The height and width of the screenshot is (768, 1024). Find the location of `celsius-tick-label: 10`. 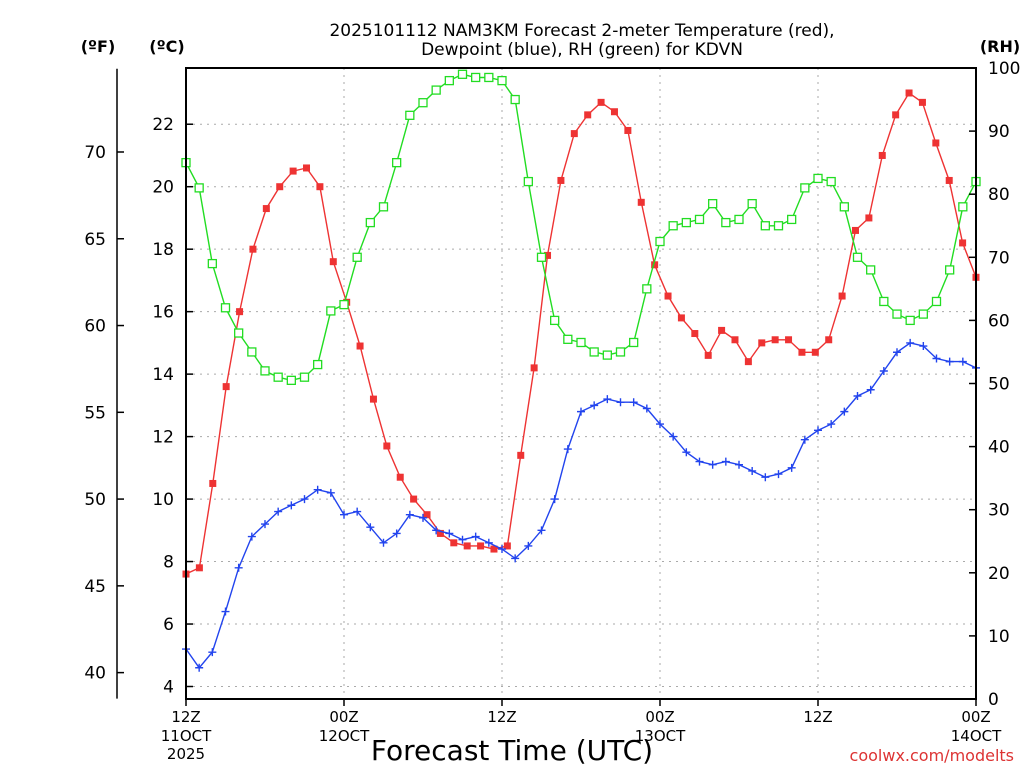

celsius-tick-label: 10 is located at coordinates (163, 500).